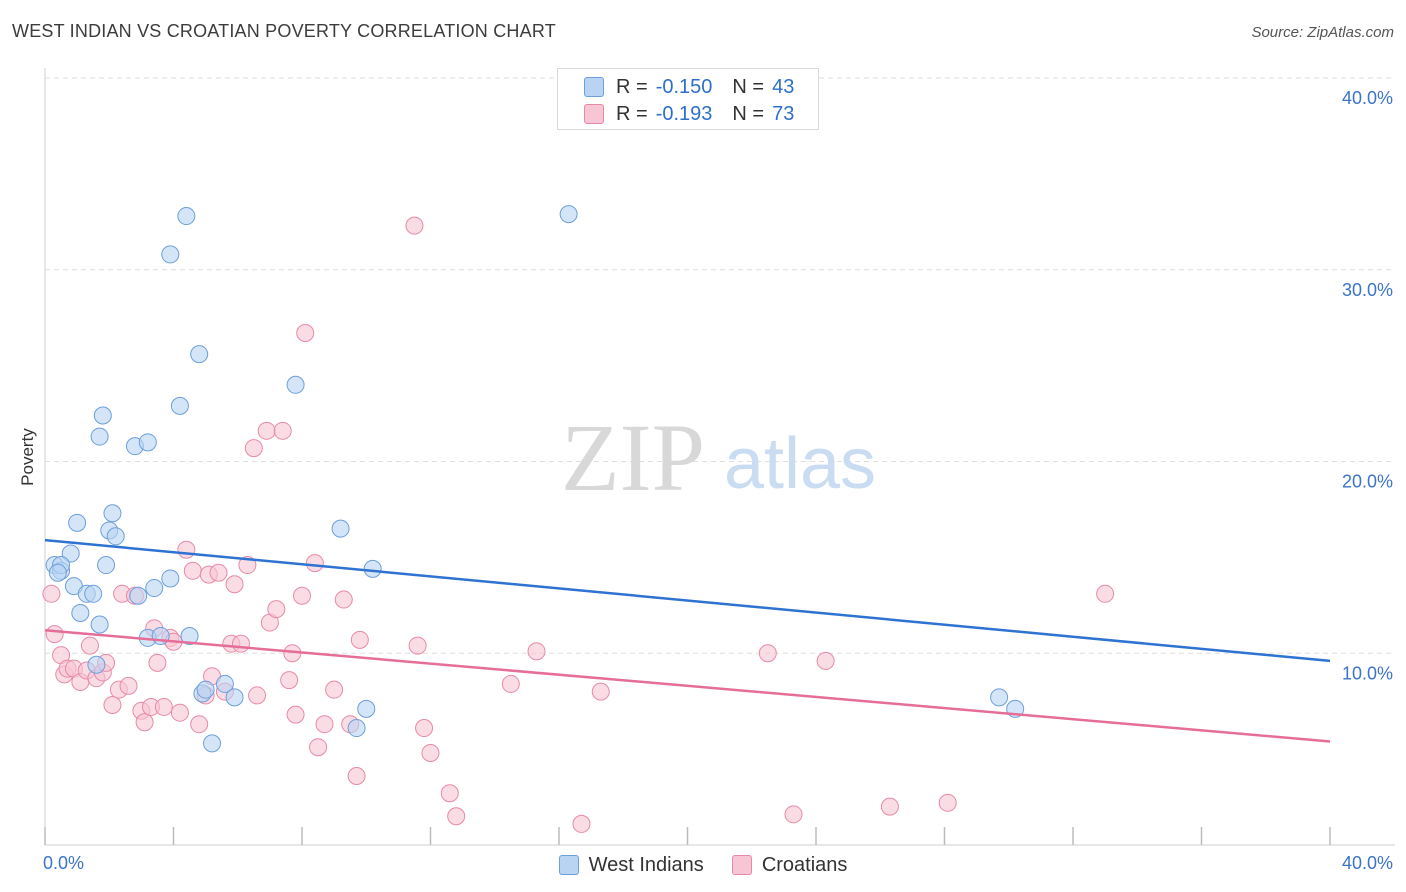 This screenshot has width=1406, height=892. I want to click on west-indians-trend-line, so click(687, 600).